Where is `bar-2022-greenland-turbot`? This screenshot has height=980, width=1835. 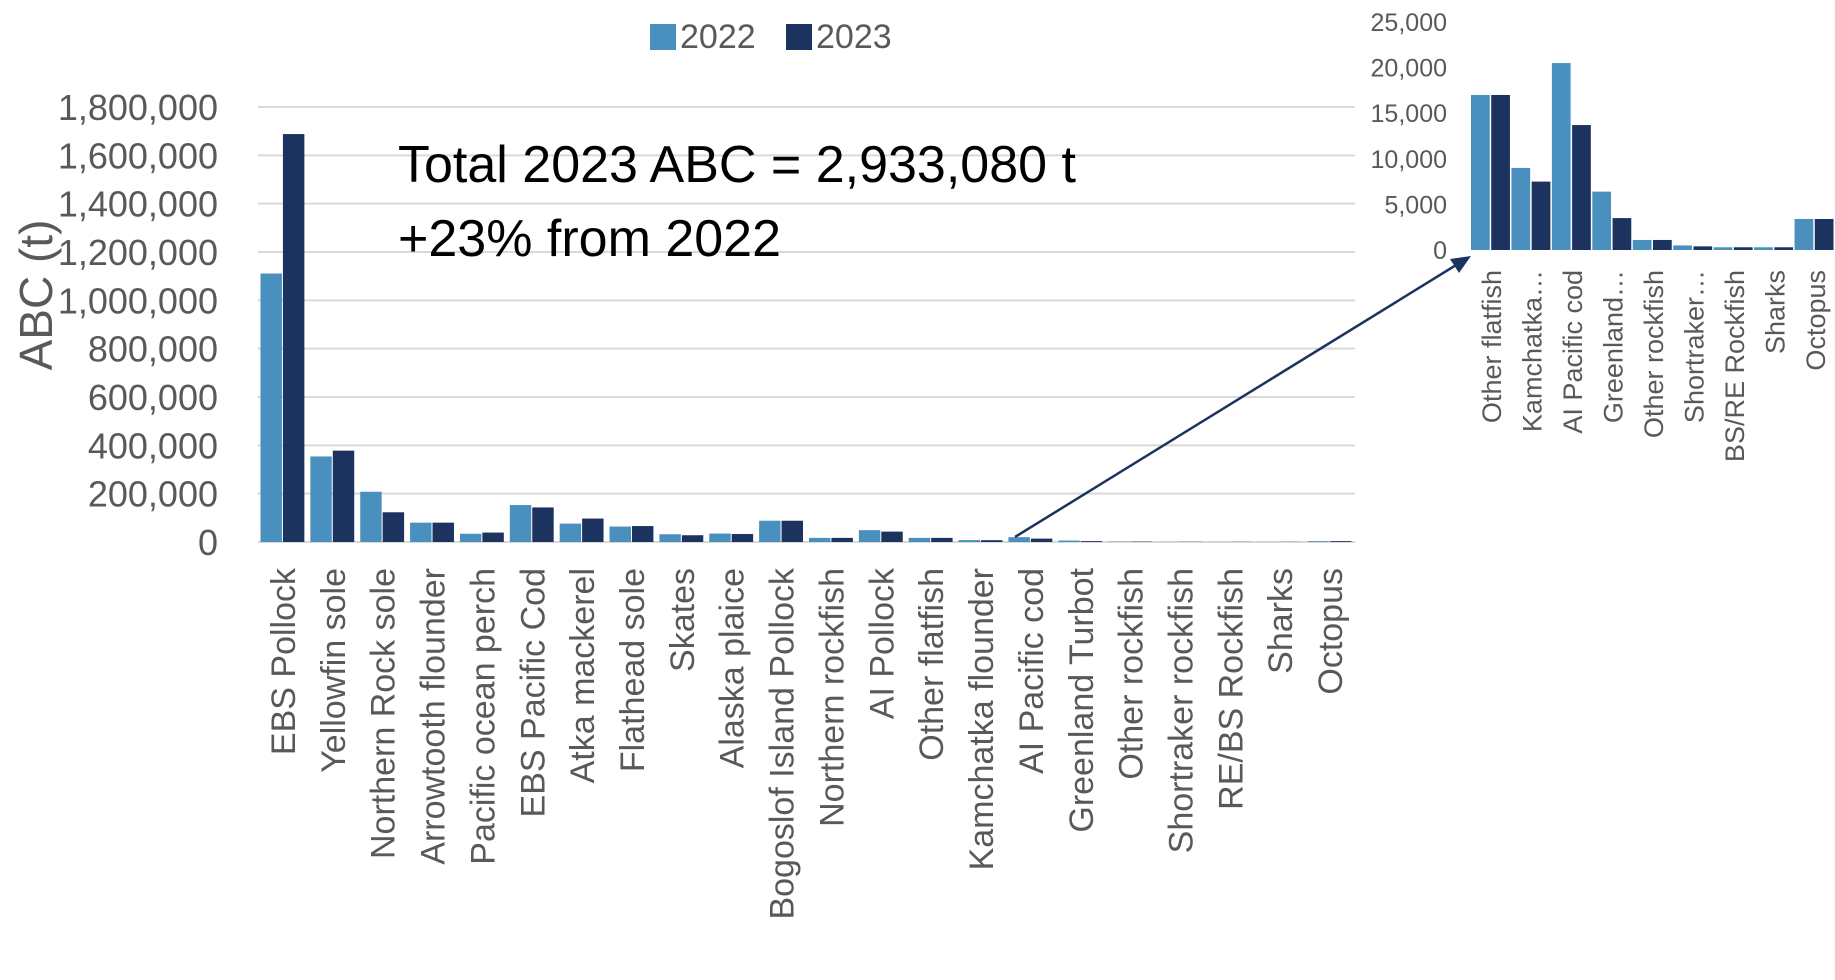
bar-2022-greenland-turbot is located at coordinates (1069, 541).